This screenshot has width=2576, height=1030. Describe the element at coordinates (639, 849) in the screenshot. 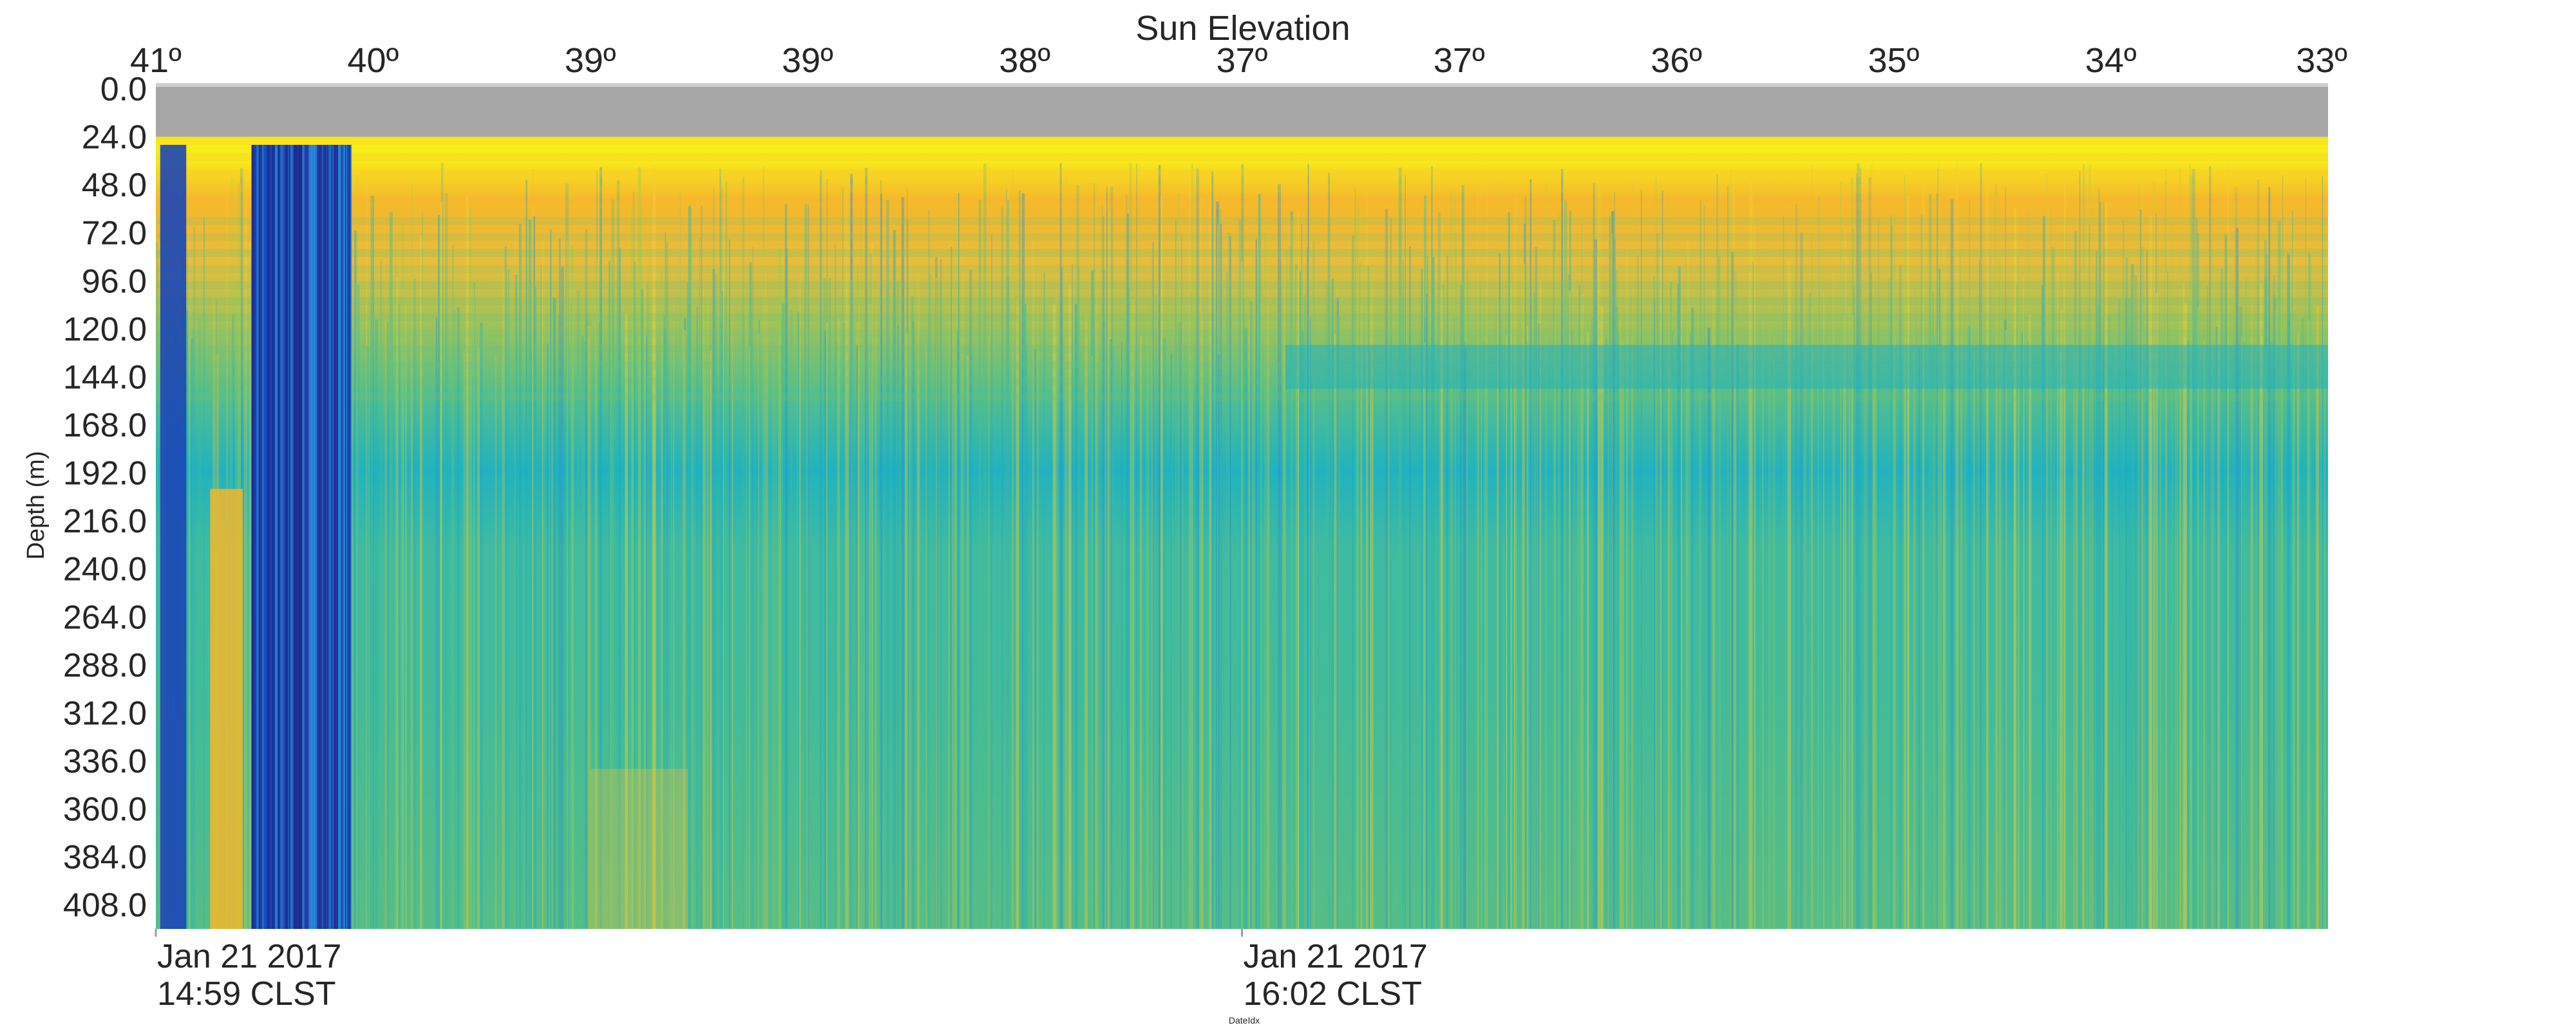

I see `warm-echo-patch` at that location.